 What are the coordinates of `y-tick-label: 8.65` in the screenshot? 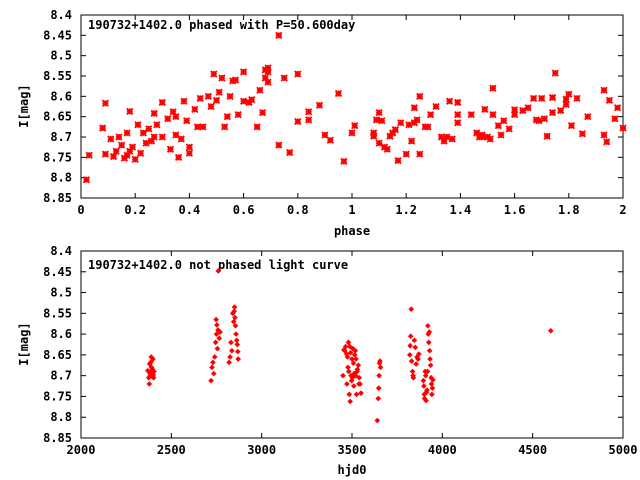 It's located at (57, 117).